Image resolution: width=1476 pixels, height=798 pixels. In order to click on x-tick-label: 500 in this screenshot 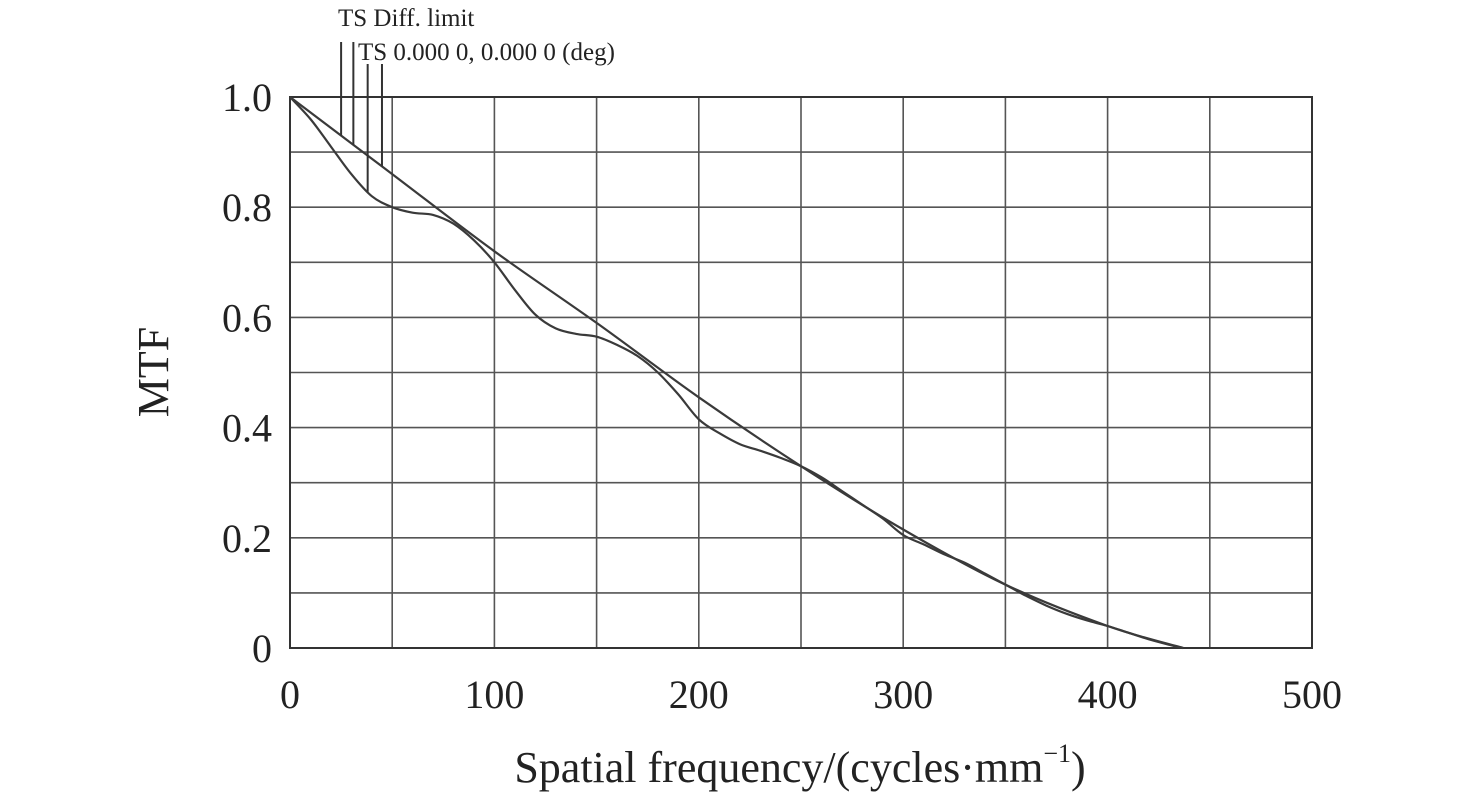, I will do `click(1312, 694)`.